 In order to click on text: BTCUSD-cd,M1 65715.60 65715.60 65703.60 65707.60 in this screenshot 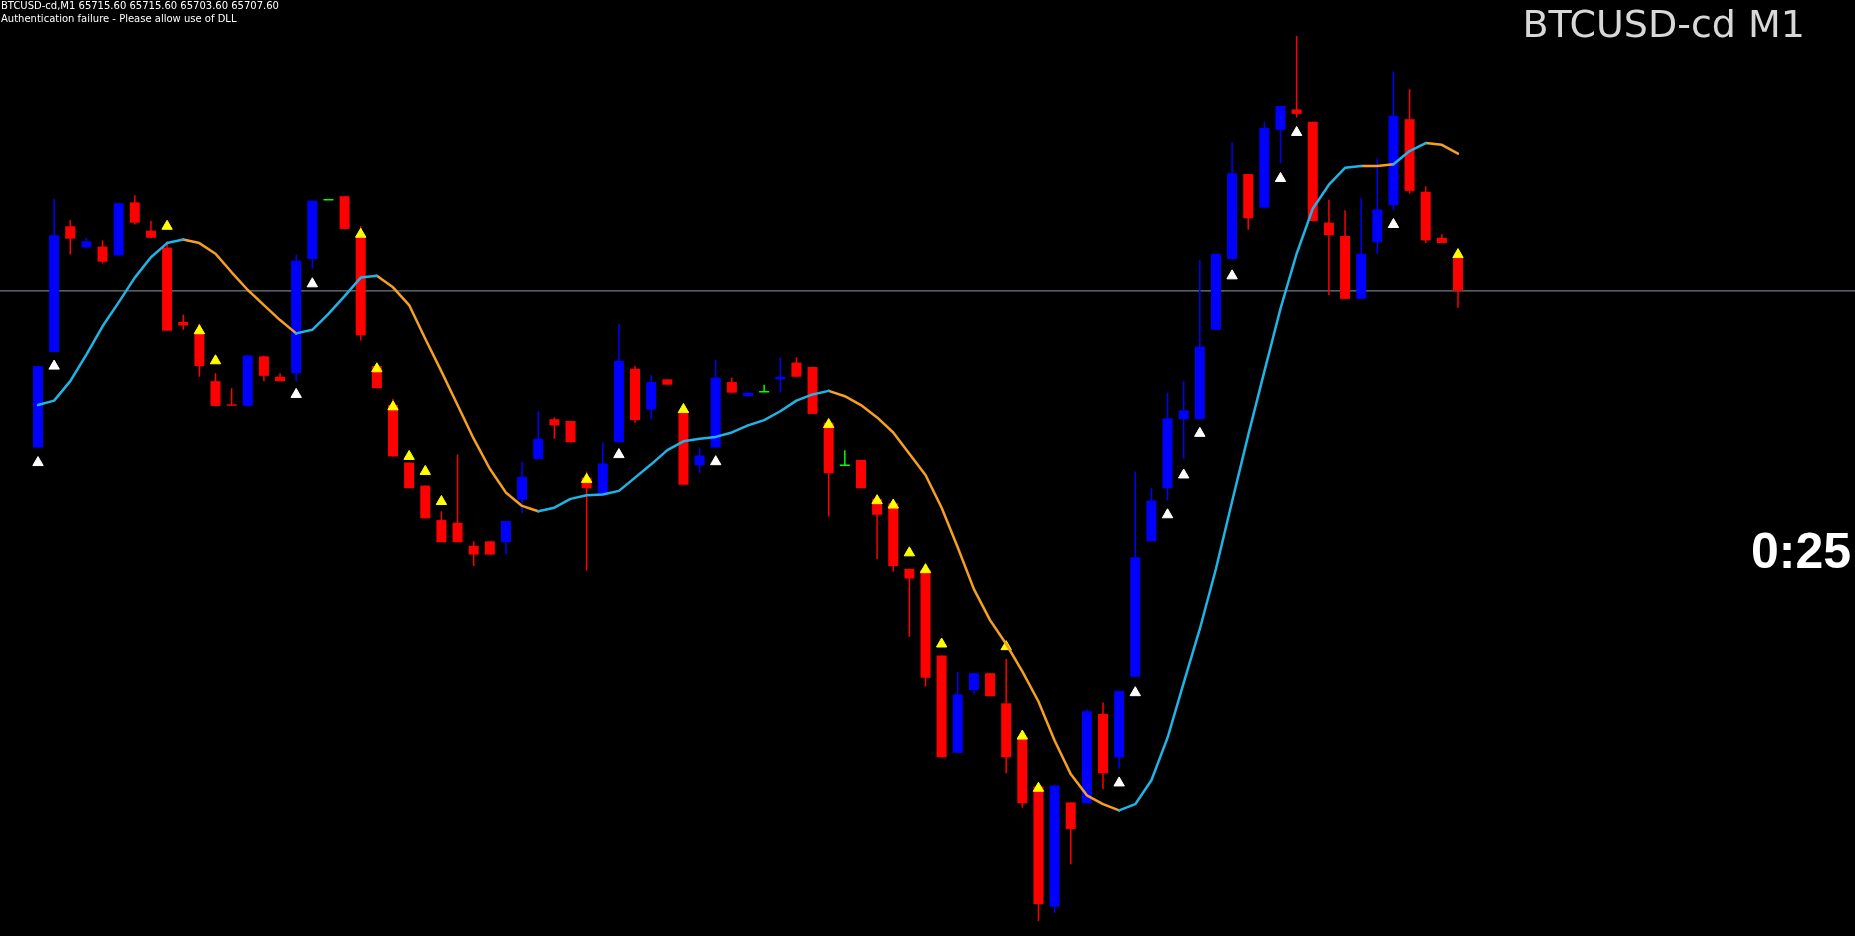, I will do `click(140, 5)`.